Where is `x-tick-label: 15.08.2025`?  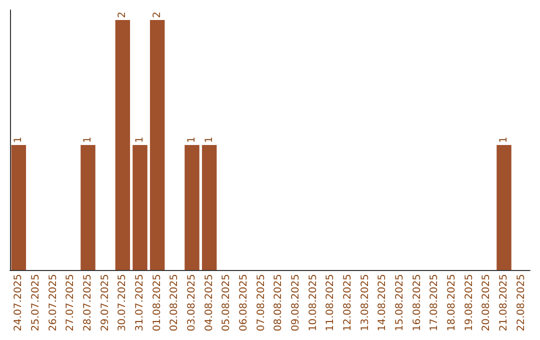
x-tick-label: 15.08.2025 is located at coordinates (400, 303).